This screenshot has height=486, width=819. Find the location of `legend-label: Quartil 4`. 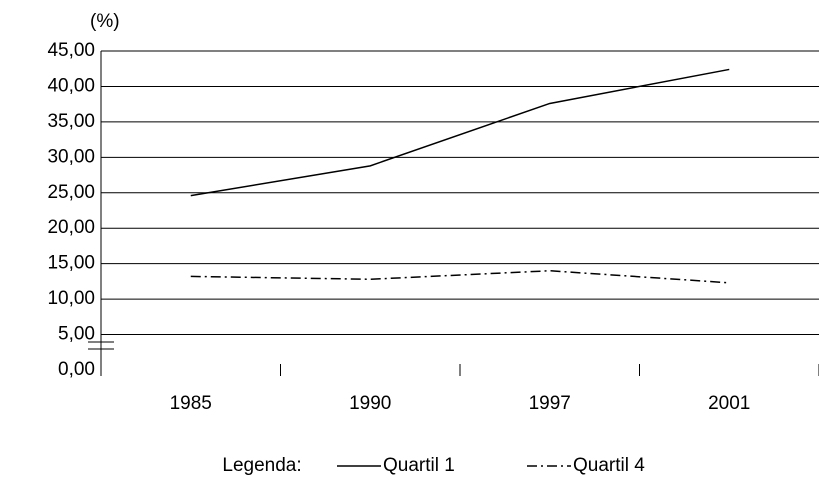

legend-label: Quartil 4 is located at coordinates (609, 465).